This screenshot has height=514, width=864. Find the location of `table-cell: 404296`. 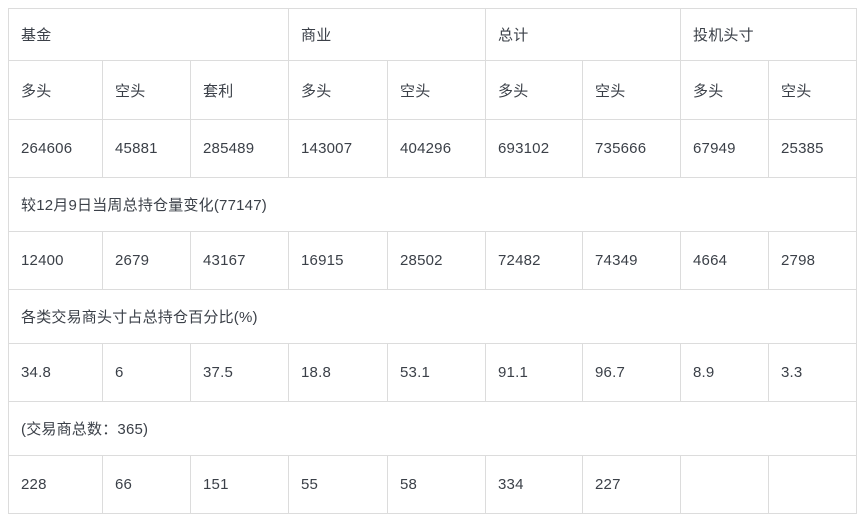

table-cell: 404296 is located at coordinates (436, 148).